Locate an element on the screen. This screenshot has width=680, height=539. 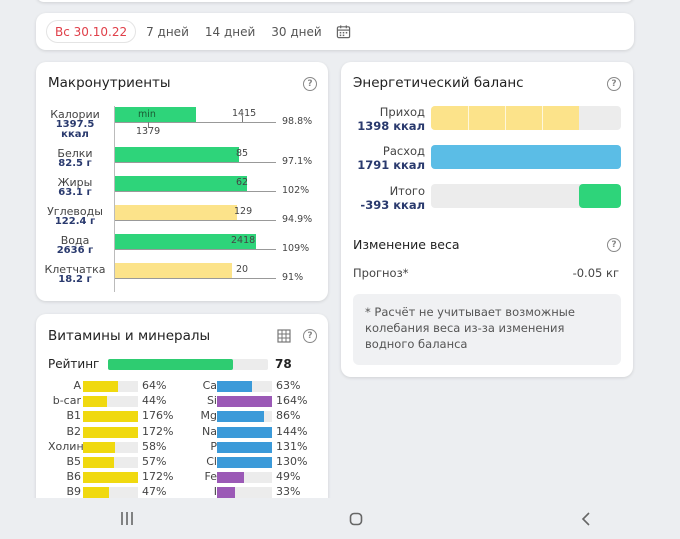
macro-name: Углеводы is located at coordinates (75, 211).